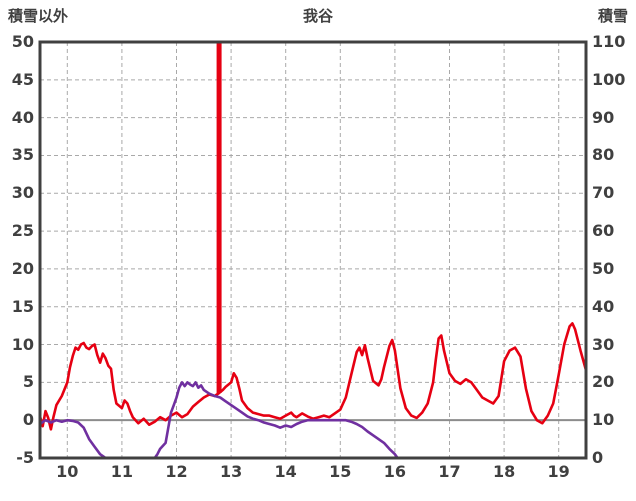 This screenshot has height=501, width=636. I want to click on y-right-tick-label: 10, so click(603, 420).